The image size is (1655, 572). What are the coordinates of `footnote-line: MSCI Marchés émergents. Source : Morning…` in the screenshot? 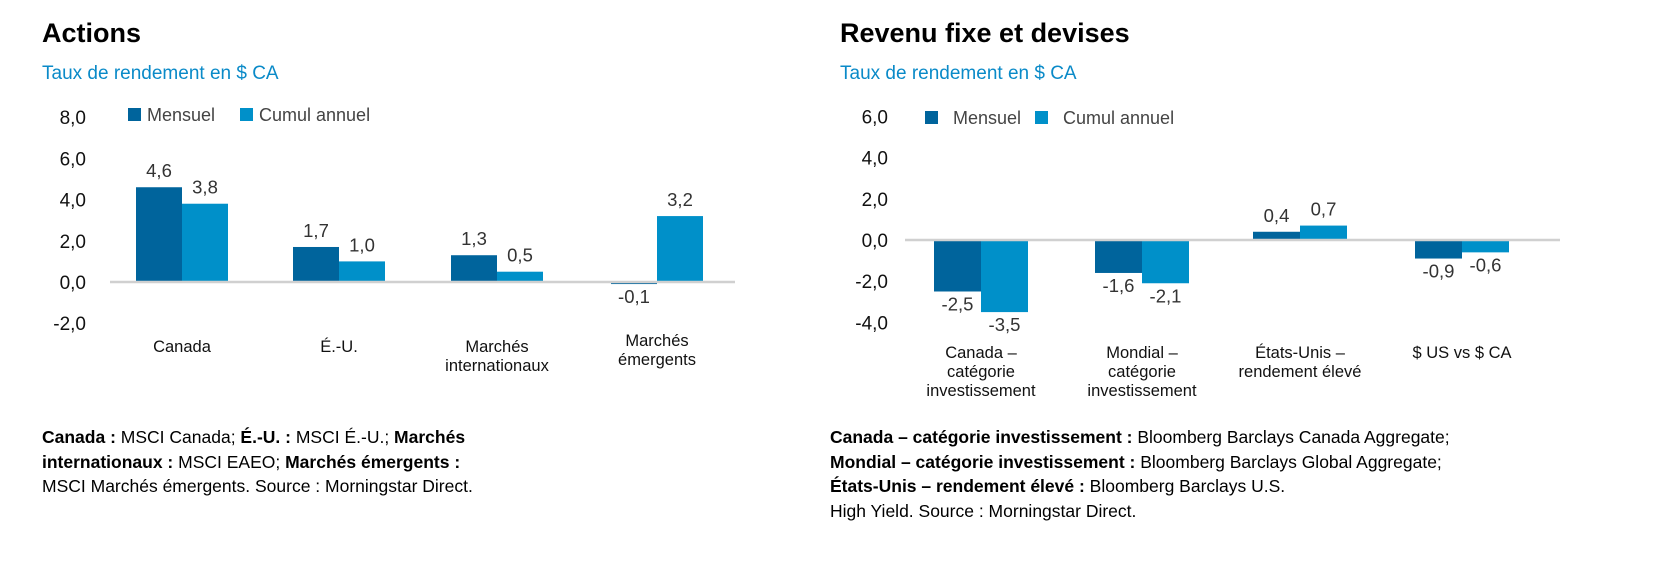 It's located at (257, 486).